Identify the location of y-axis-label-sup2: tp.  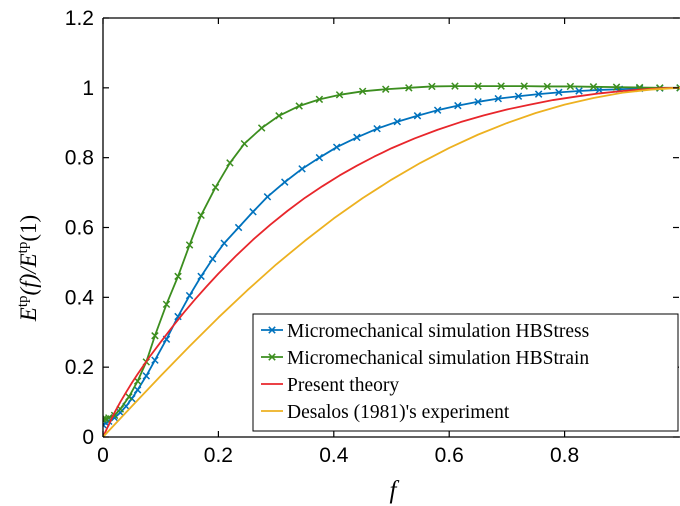
(23, 248).